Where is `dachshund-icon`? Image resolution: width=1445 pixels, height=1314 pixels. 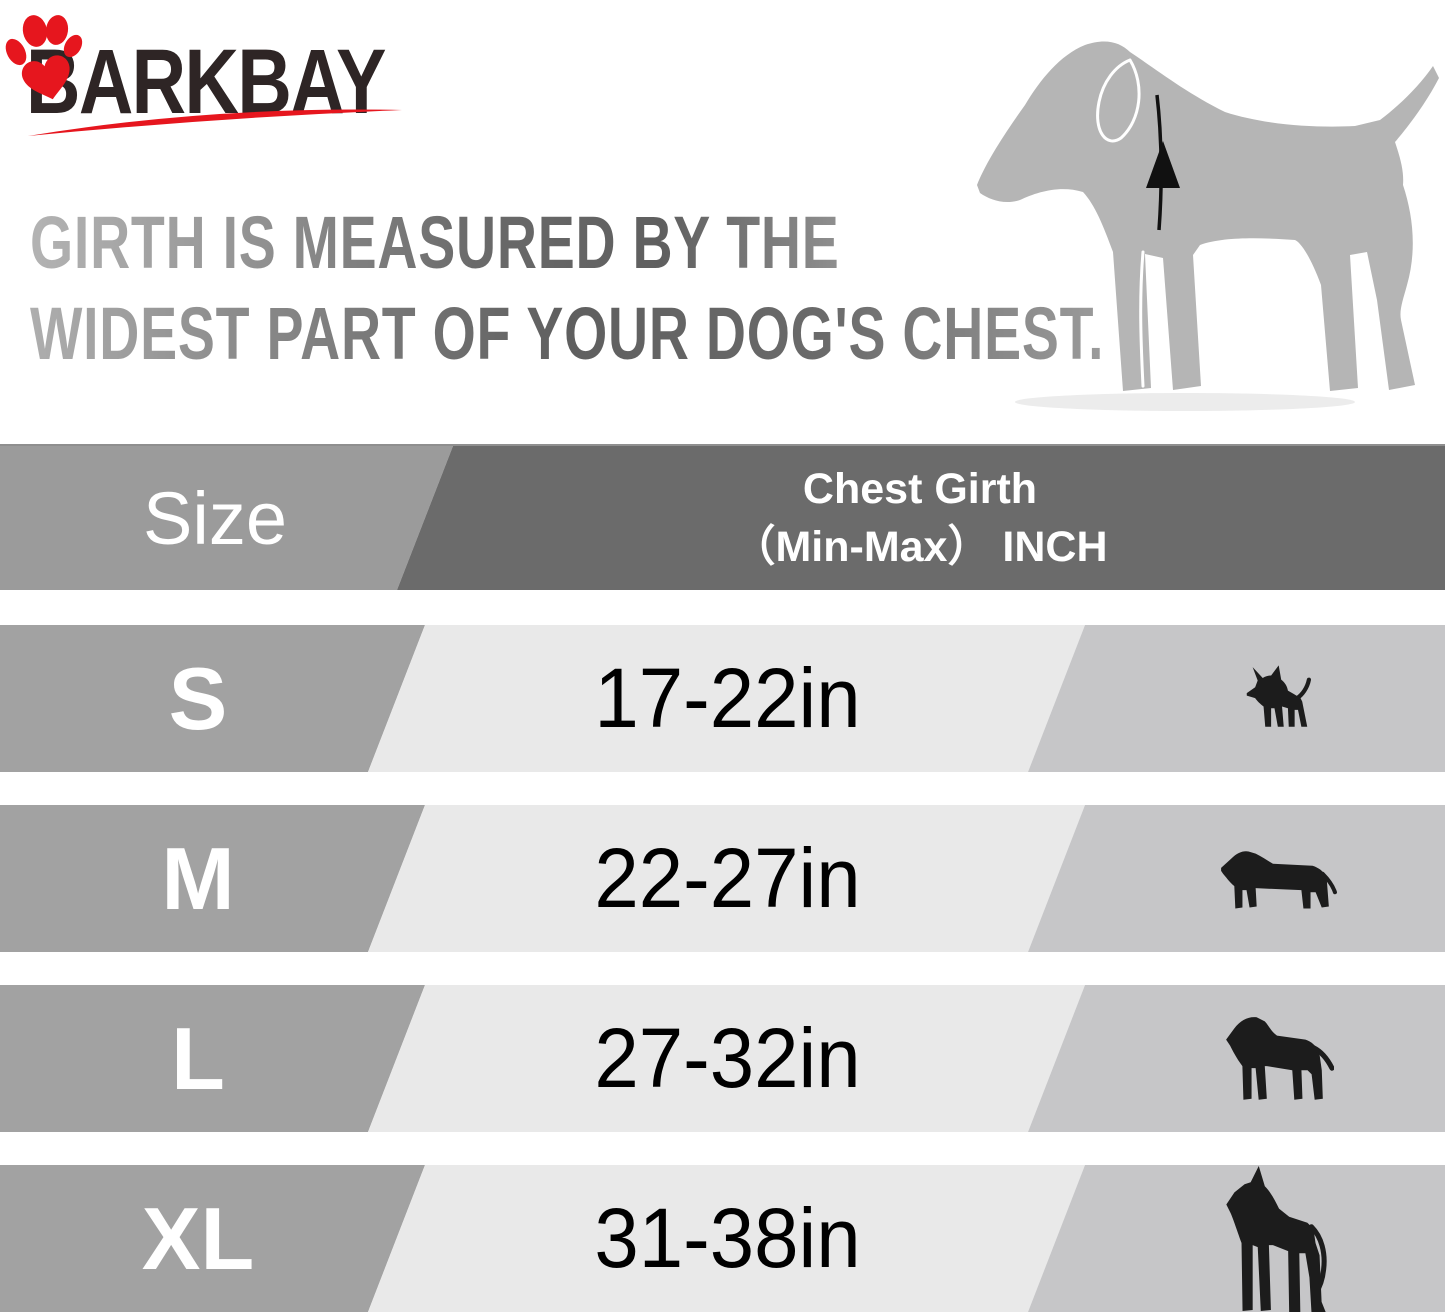 dachshund-icon is located at coordinates (1277, 878).